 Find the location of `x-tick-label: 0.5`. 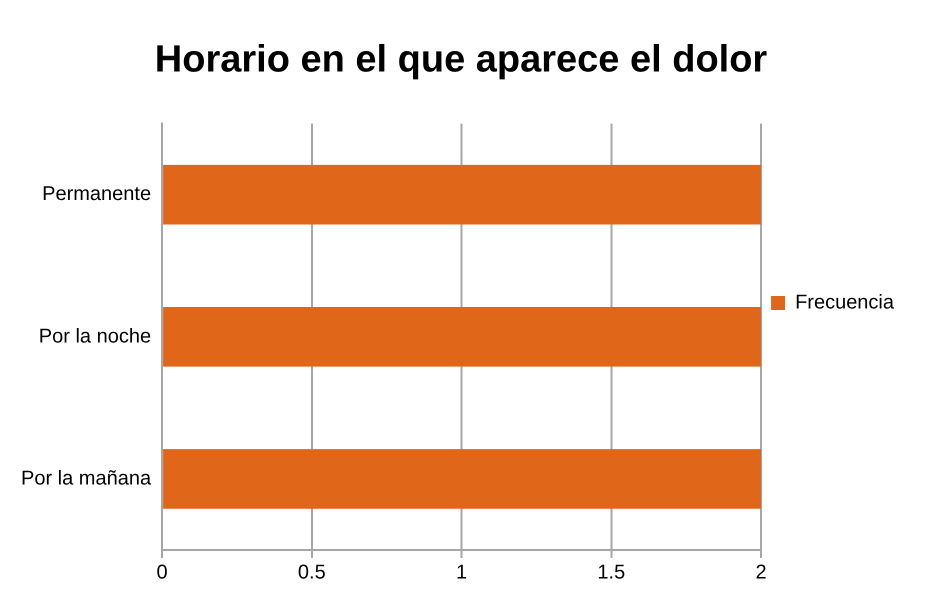

x-tick-label: 0.5 is located at coordinates (312, 573).